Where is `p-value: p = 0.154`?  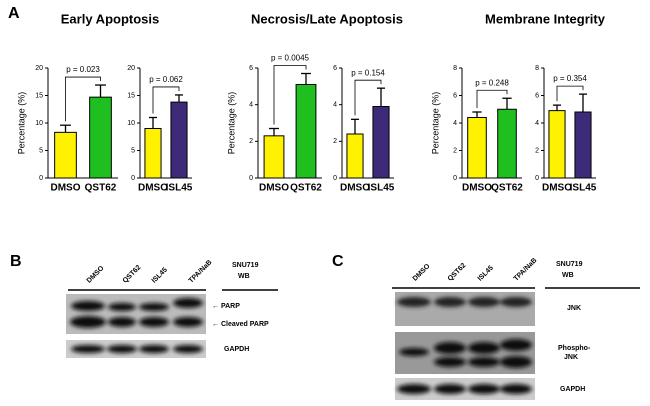 p-value: p = 0.154 is located at coordinates (368, 72).